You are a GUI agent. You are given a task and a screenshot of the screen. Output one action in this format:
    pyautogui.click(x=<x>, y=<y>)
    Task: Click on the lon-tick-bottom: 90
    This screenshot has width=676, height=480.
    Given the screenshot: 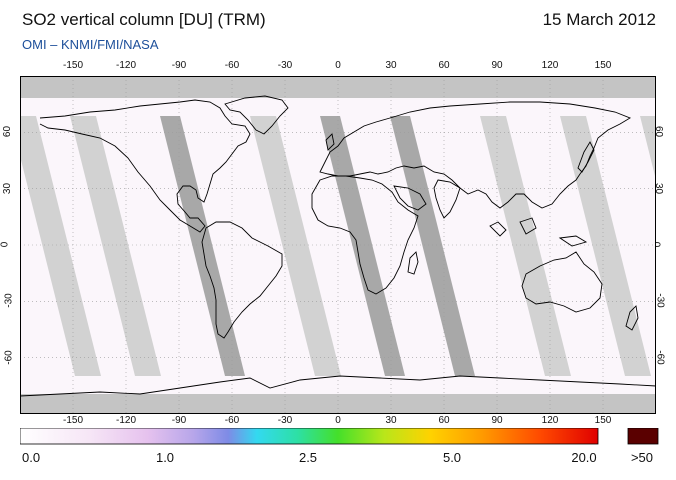 What is the action you would take?
    pyautogui.click(x=497, y=420)
    